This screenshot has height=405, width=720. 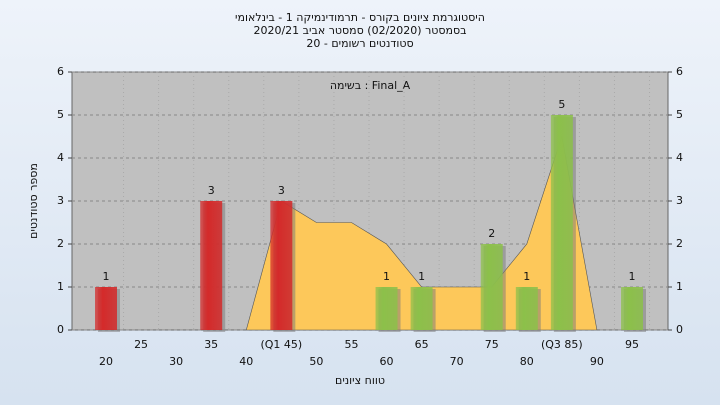 What do you see at coordinates (60, 71) in the screenshot?
I see `y-tick-label: 6` at bounding box center [60, 71].